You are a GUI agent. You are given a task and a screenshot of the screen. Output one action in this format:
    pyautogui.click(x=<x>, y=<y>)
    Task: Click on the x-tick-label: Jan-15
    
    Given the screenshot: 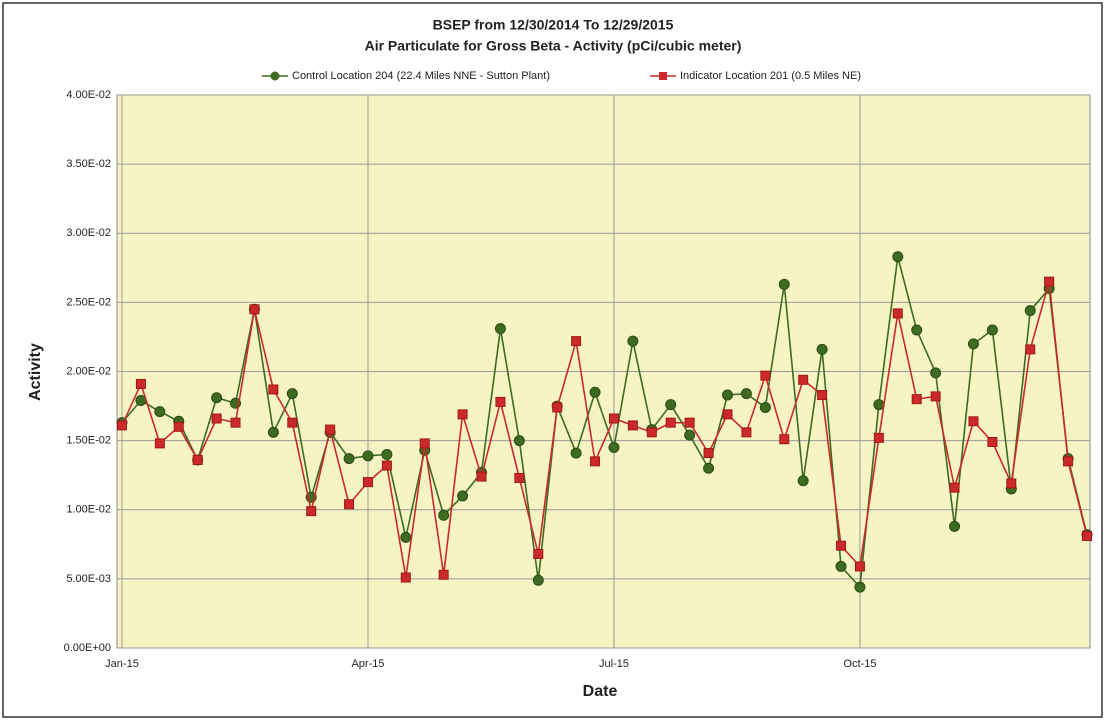 What is the action you would take?
    pyautogui.click(x=122, y=664)
    